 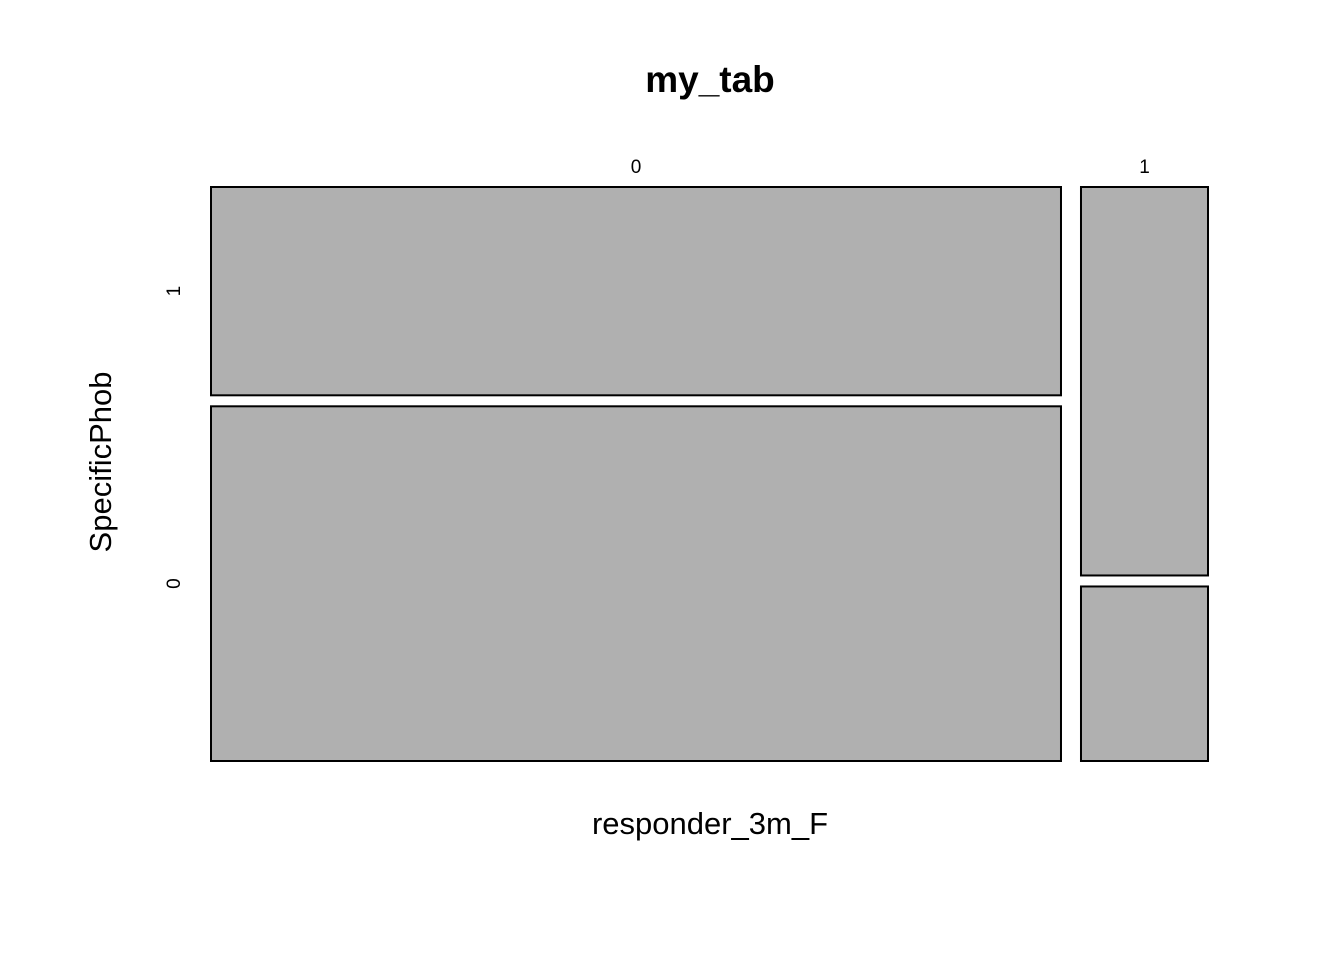 What do you see at coordinates (174, 583) in the screenshot?
I see `y-tick-label-0: 0` at bounding box center [174, 583].